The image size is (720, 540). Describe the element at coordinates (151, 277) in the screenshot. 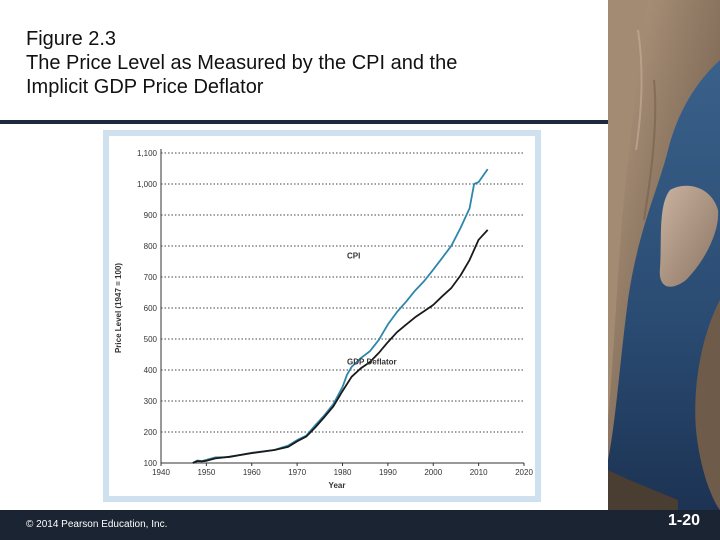

I see `y-tick-label: 700` at that location.